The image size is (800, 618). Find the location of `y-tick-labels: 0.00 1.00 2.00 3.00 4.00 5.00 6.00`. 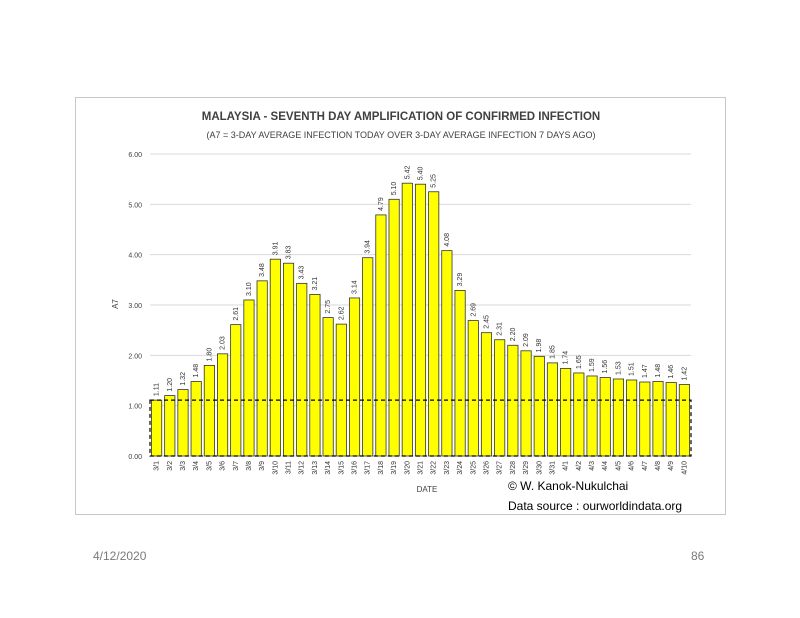

y-tick-labels: 0.00 1.00 2.00 3.00 4.00 5.00 6.00 is located at coordinates (135, 306).